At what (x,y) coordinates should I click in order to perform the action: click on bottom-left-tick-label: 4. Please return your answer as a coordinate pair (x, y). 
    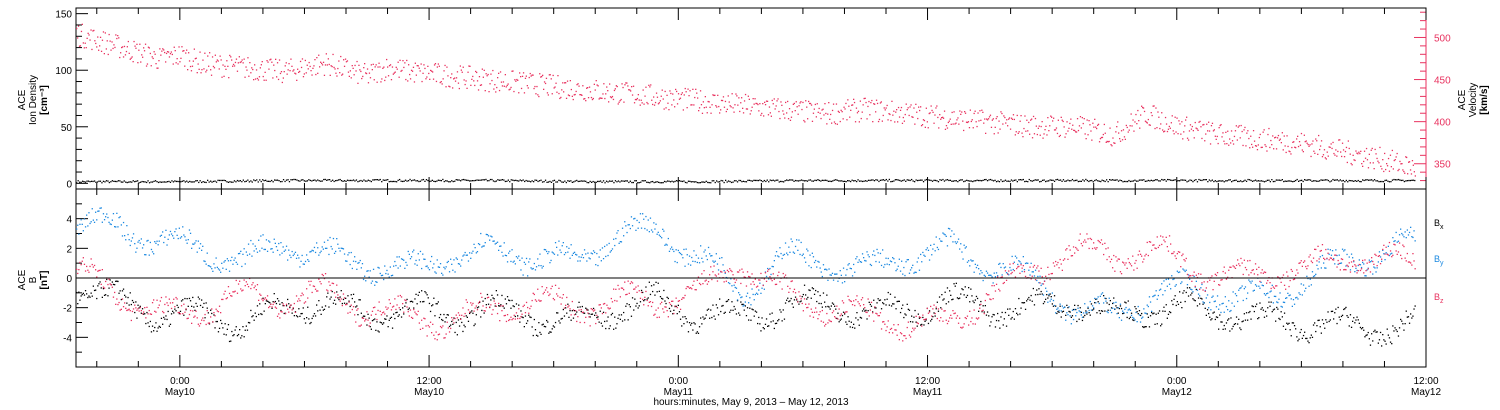
    Looking at the image, I should click on (69, 220).